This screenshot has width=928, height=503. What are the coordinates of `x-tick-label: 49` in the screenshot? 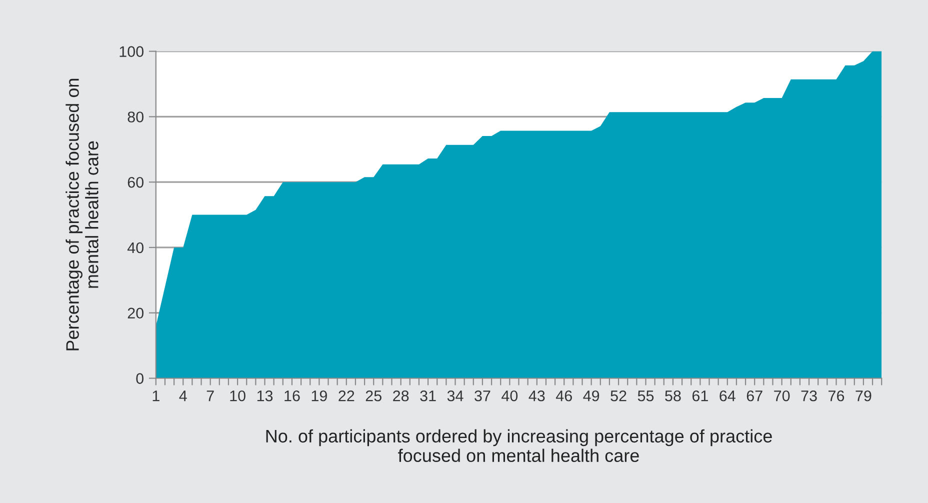 It's located at (591, 396).